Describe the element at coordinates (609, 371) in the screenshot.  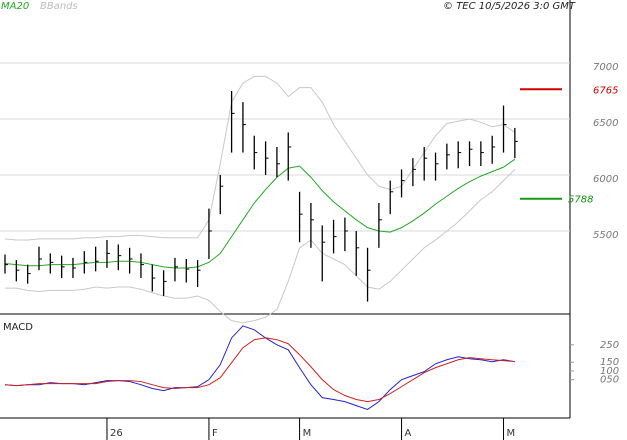
I see `y-tick-label: 100` at that location.